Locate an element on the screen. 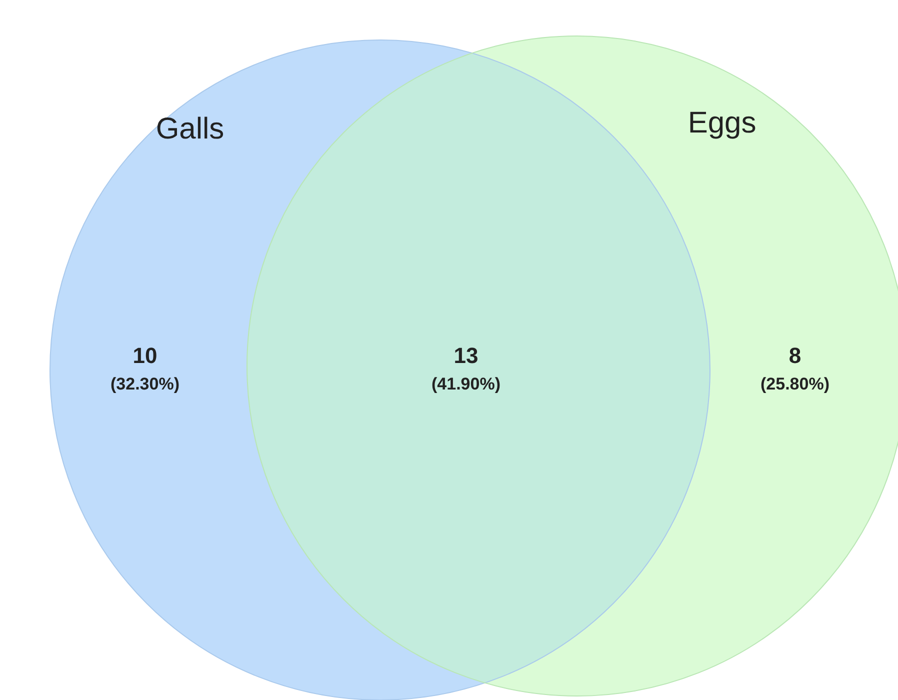 The image size is (898, 700). text: (41.90%) is located at coordinates (466, 384).